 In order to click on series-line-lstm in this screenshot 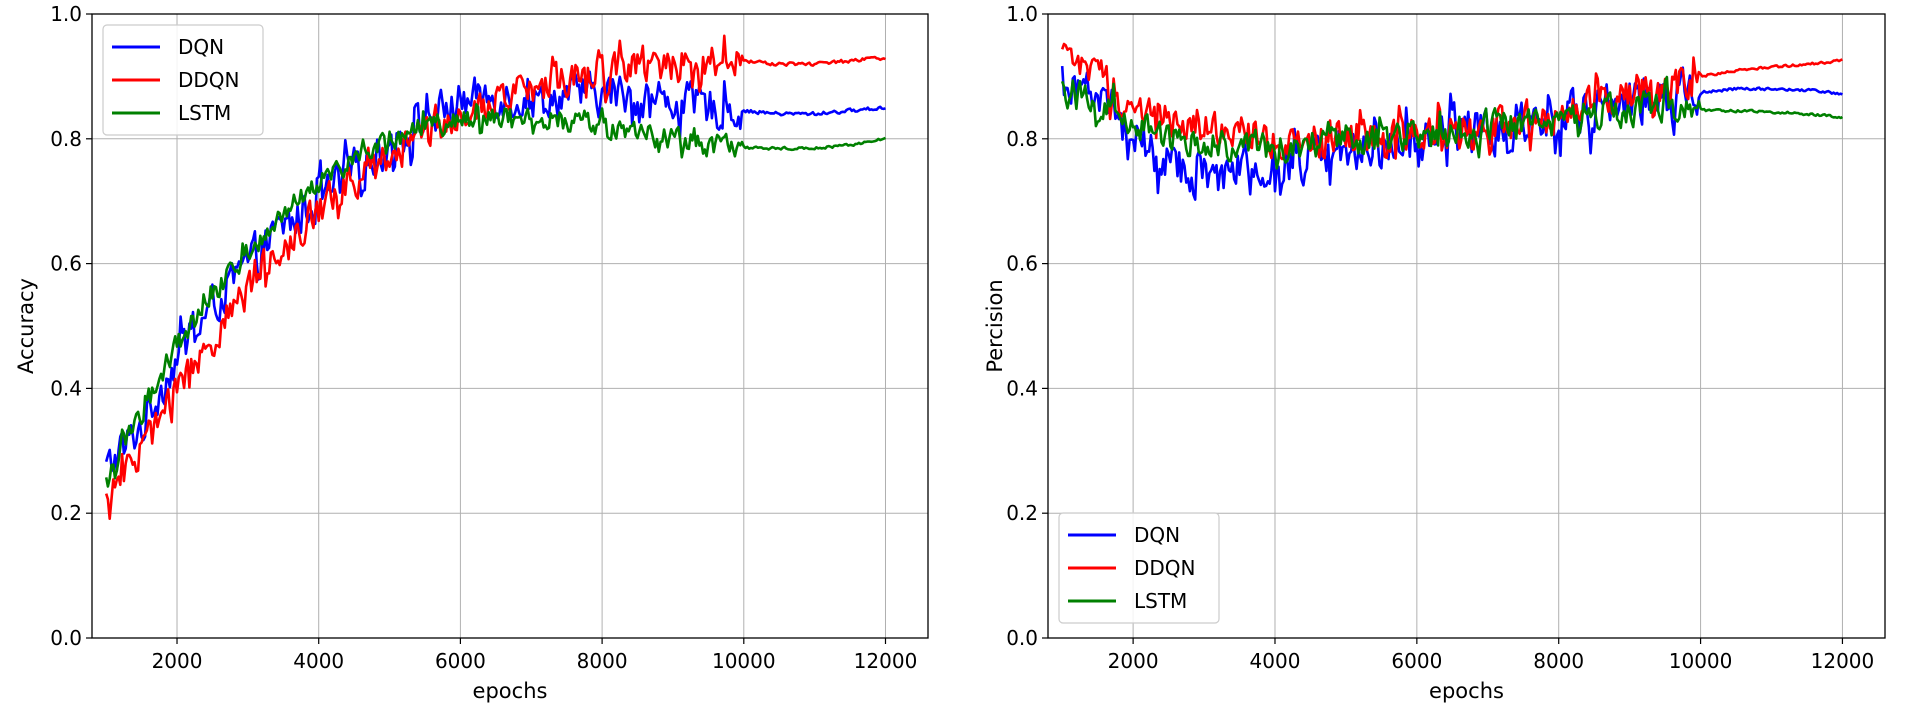, I will do `click(1452, 122)`.